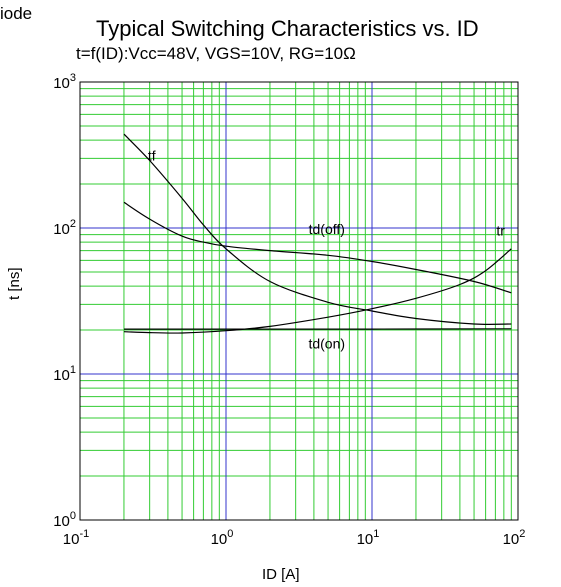  I want to click on y-tick-label: 10³, so click(64, 82).